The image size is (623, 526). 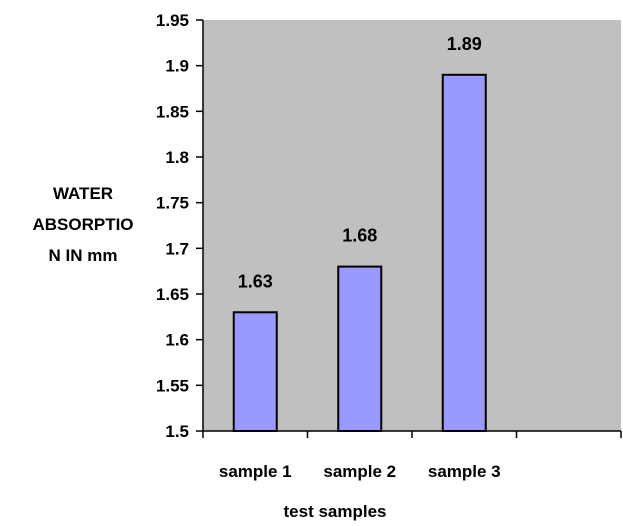 I want to click on y-axis-title-line: ABSORPTIO, so click(x=82, y=224).